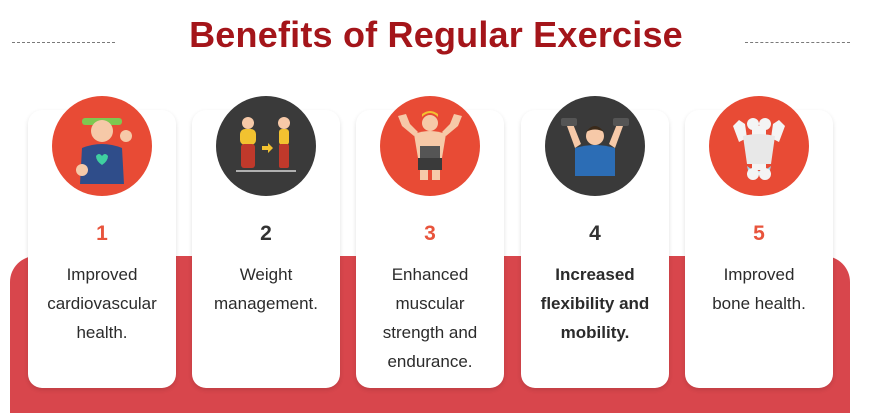 This screenshot has height=413, width=872. Describe the element at coordinates (102, 332) in the screenshot. I see `benefit-text-1-line-3: health.` at that location.